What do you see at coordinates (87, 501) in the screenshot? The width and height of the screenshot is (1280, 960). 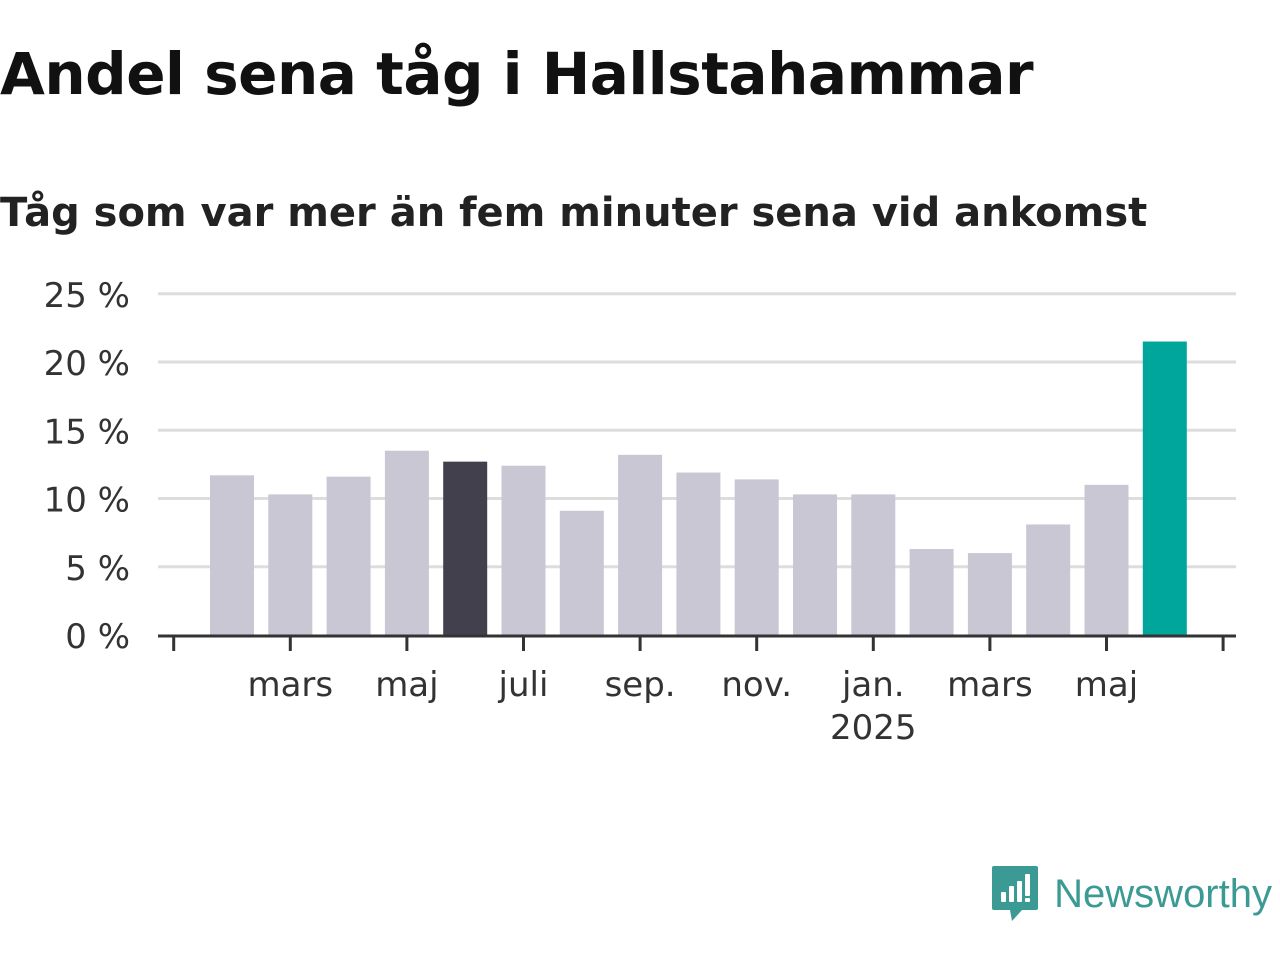 I see `y-tick-label: 10 %` at bounding box center [87, 501].